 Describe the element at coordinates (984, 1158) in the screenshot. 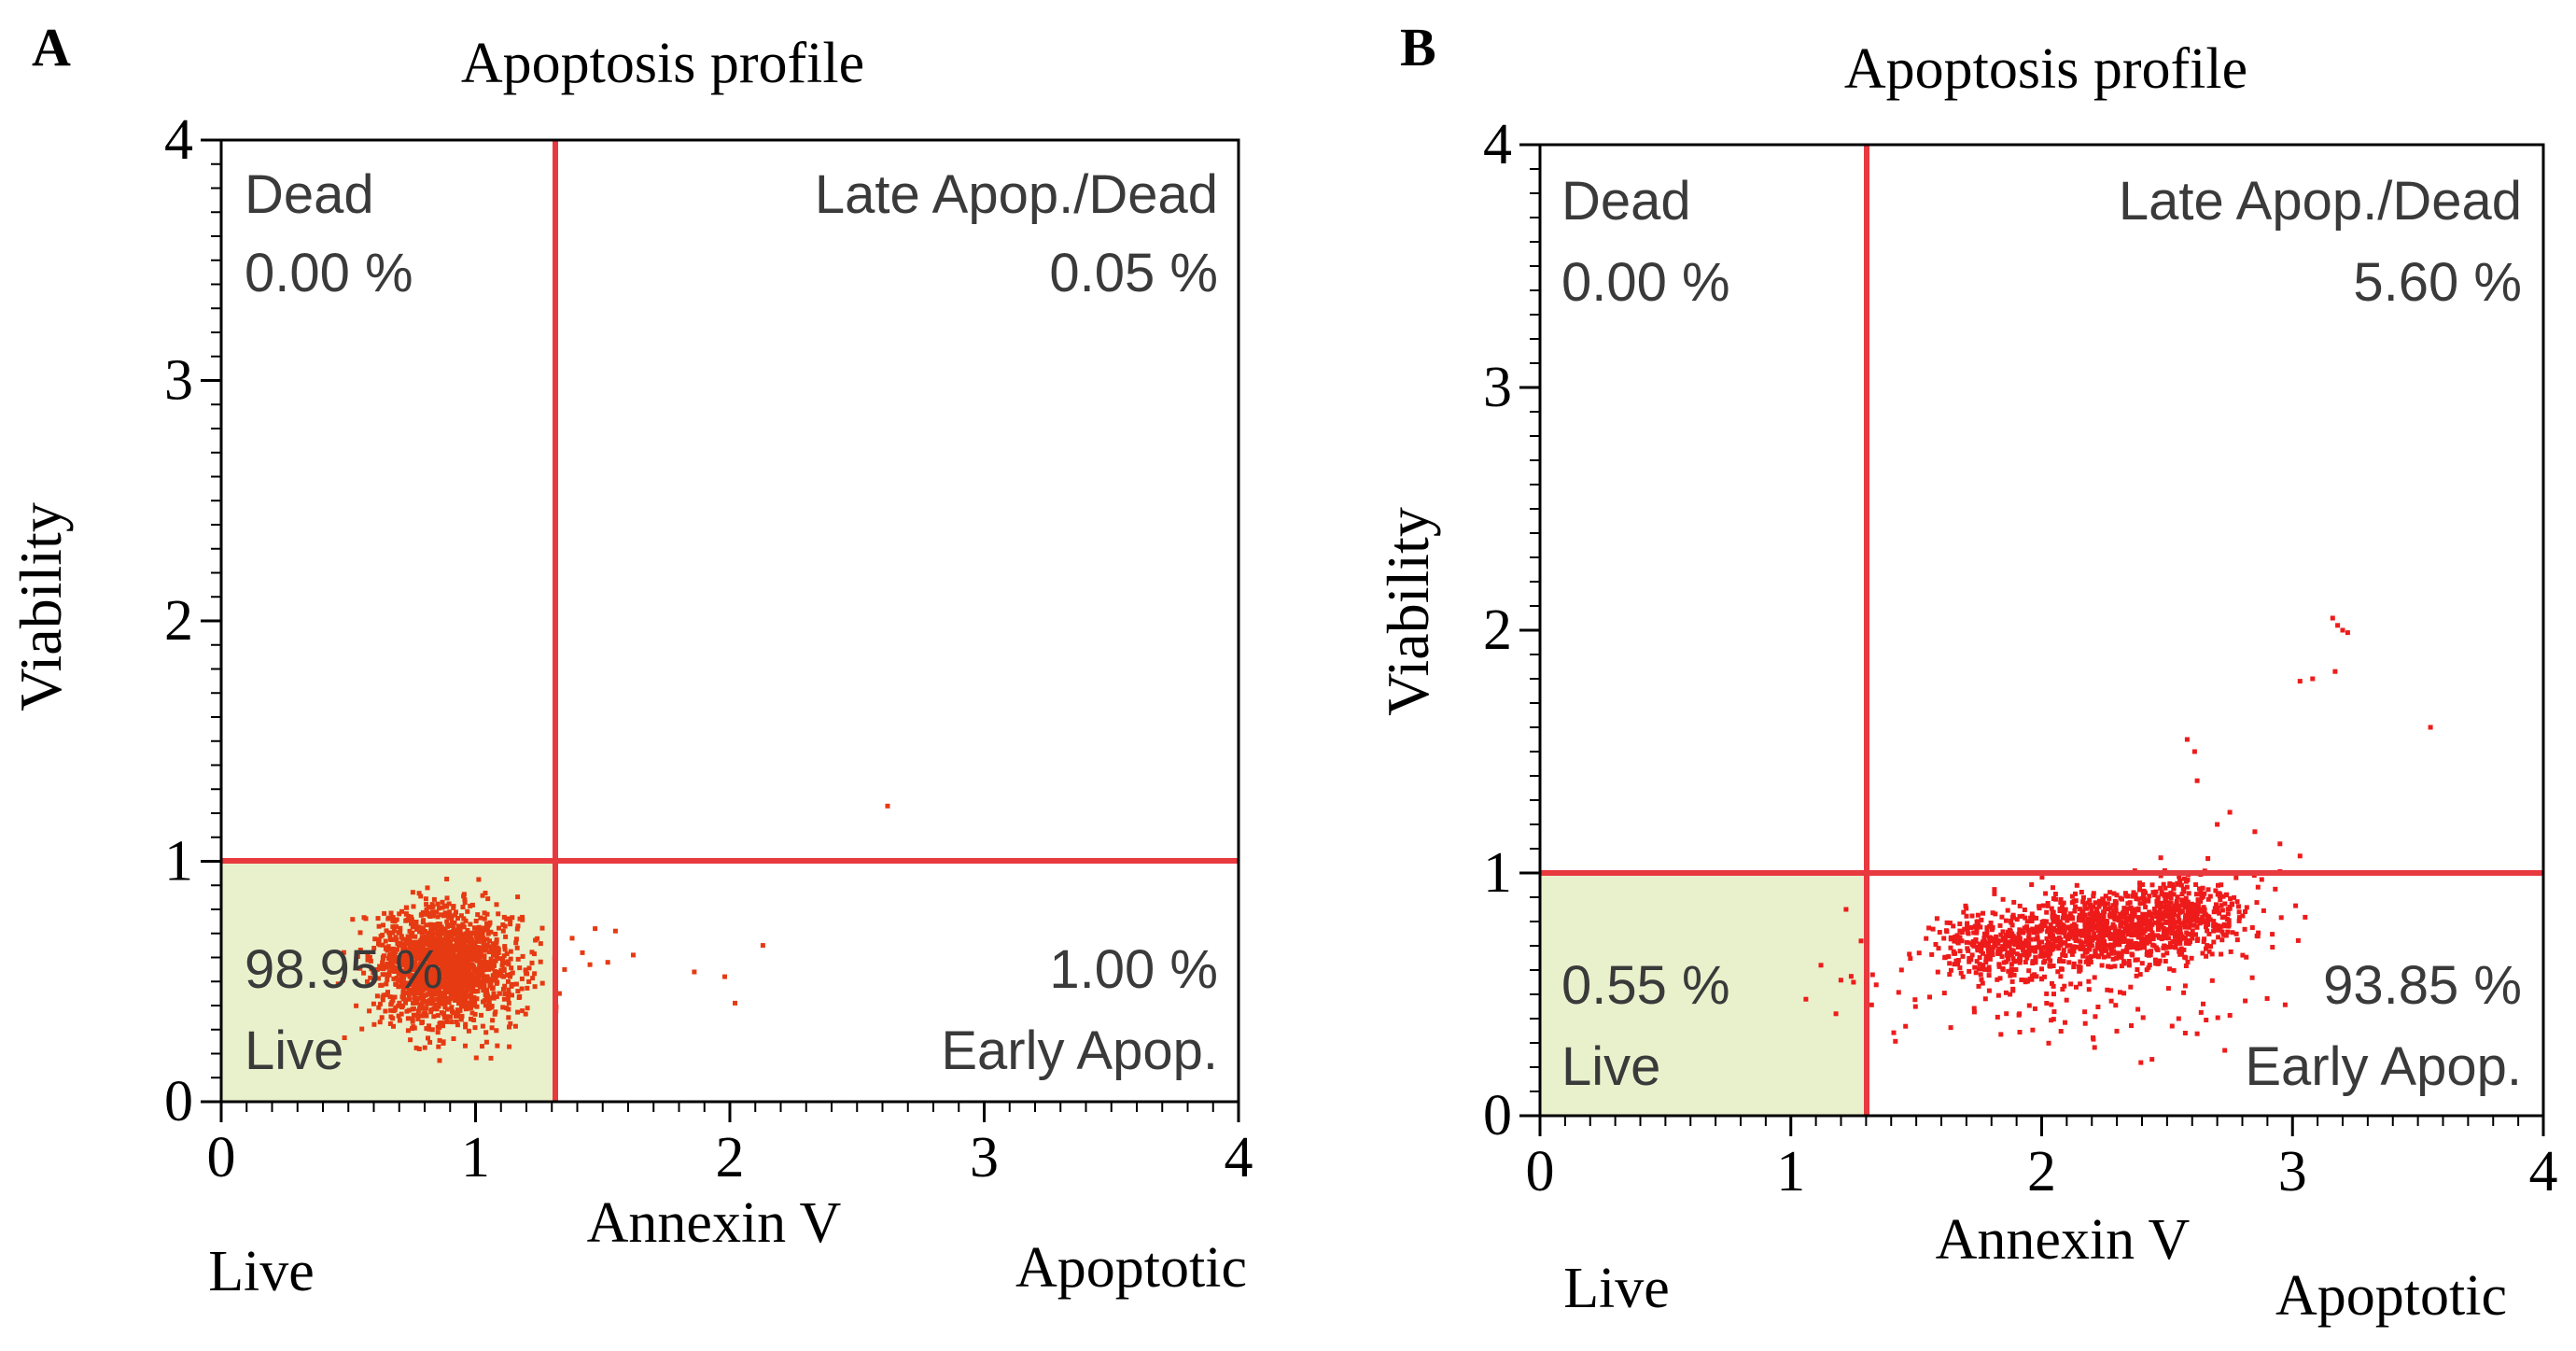

I see `x-tick-label: 3` at that location.